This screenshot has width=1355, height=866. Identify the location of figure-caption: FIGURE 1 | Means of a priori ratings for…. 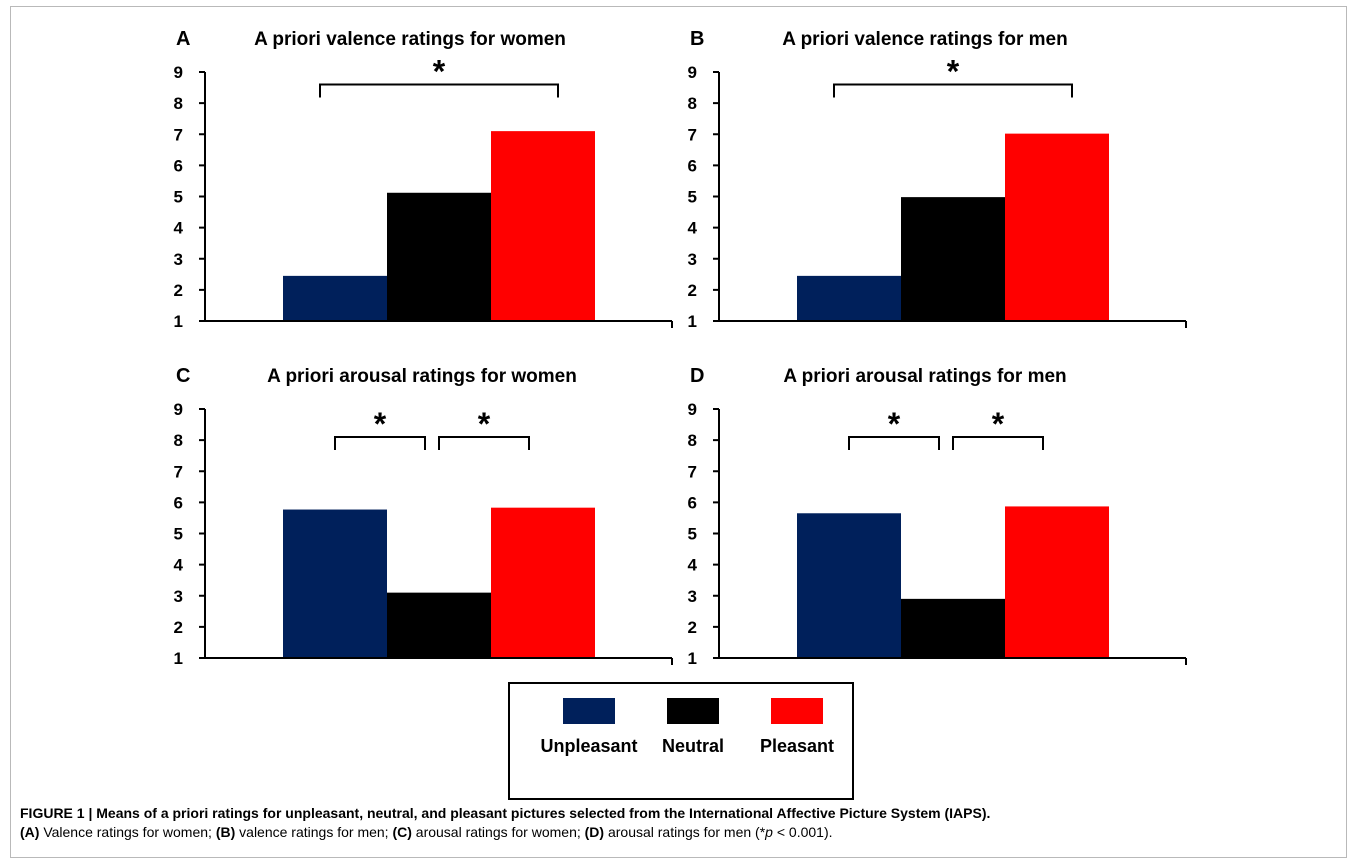
(677, 823).